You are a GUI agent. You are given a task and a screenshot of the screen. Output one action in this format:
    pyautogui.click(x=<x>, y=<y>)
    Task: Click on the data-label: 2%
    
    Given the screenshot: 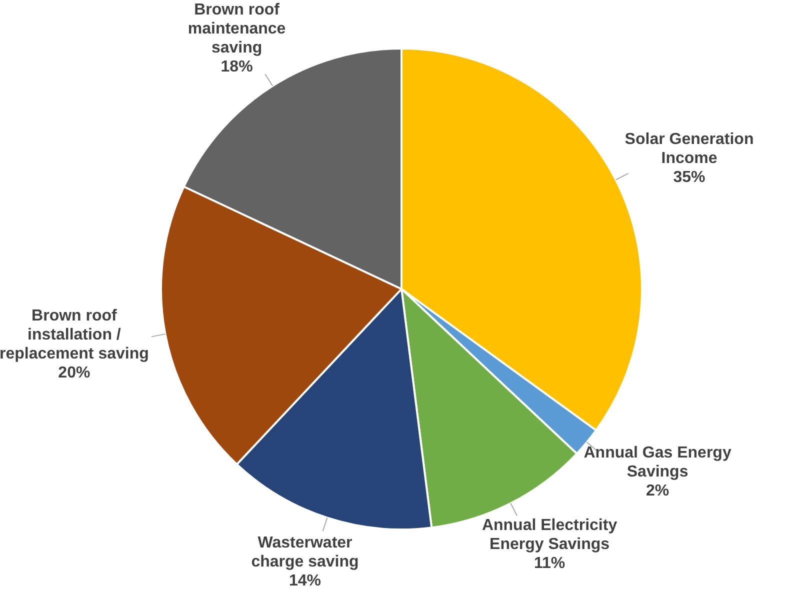 What is the action you would take?
    pyautogui.click(x=658, y=491)
    